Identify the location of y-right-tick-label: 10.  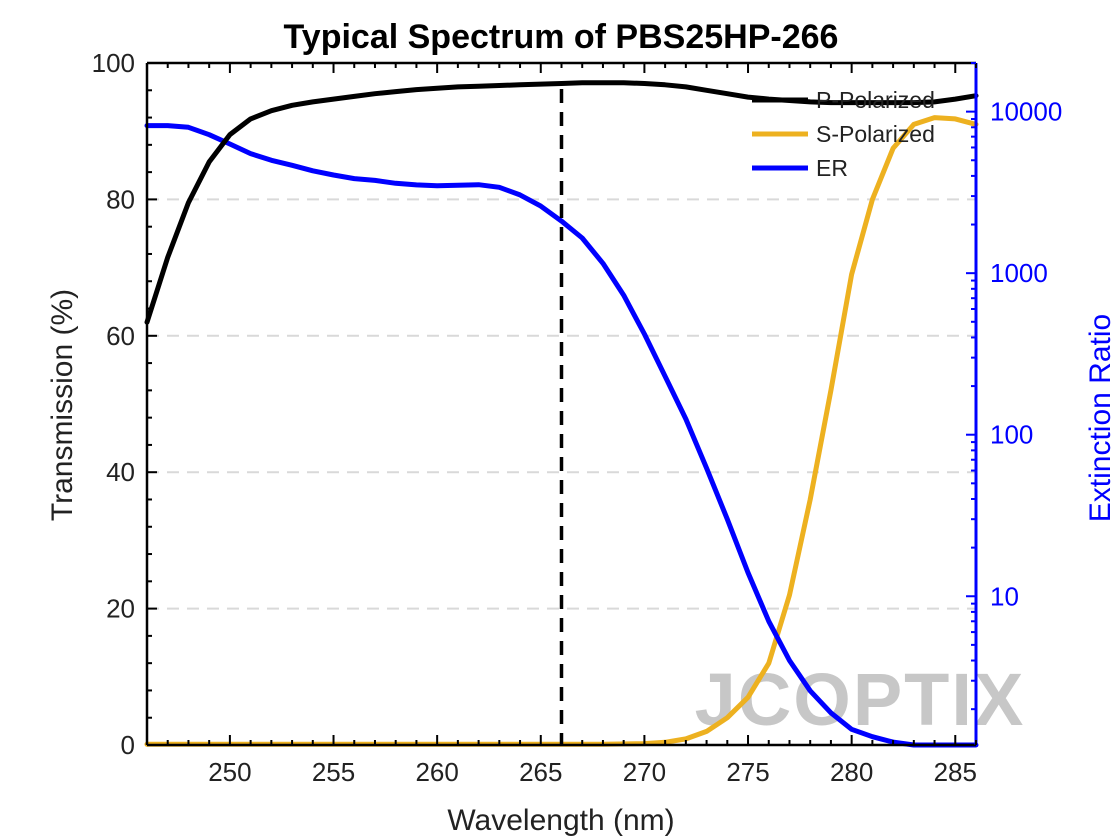
(1004, 596).